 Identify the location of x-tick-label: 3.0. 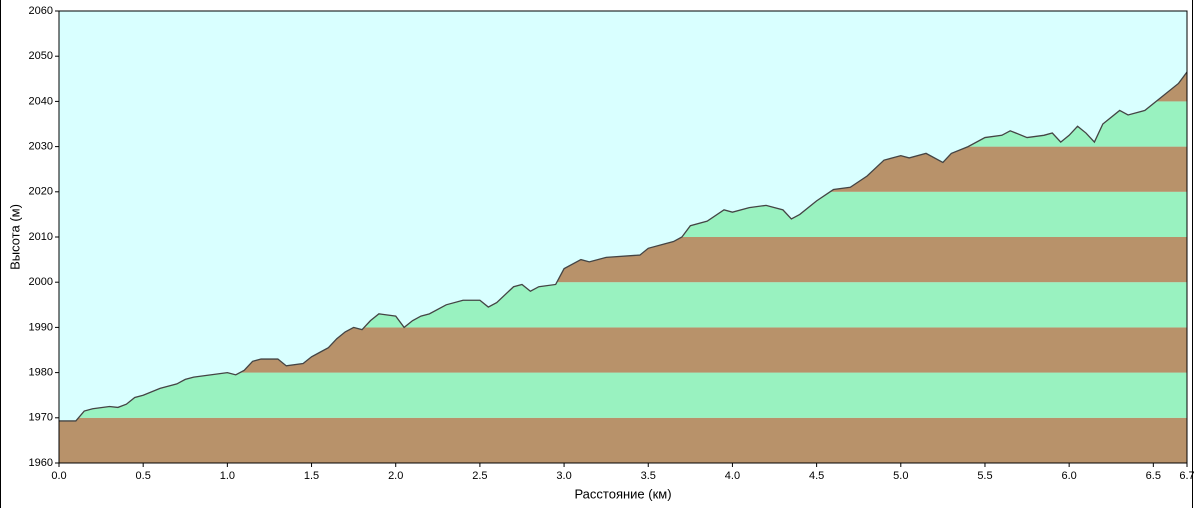
(563, 476).